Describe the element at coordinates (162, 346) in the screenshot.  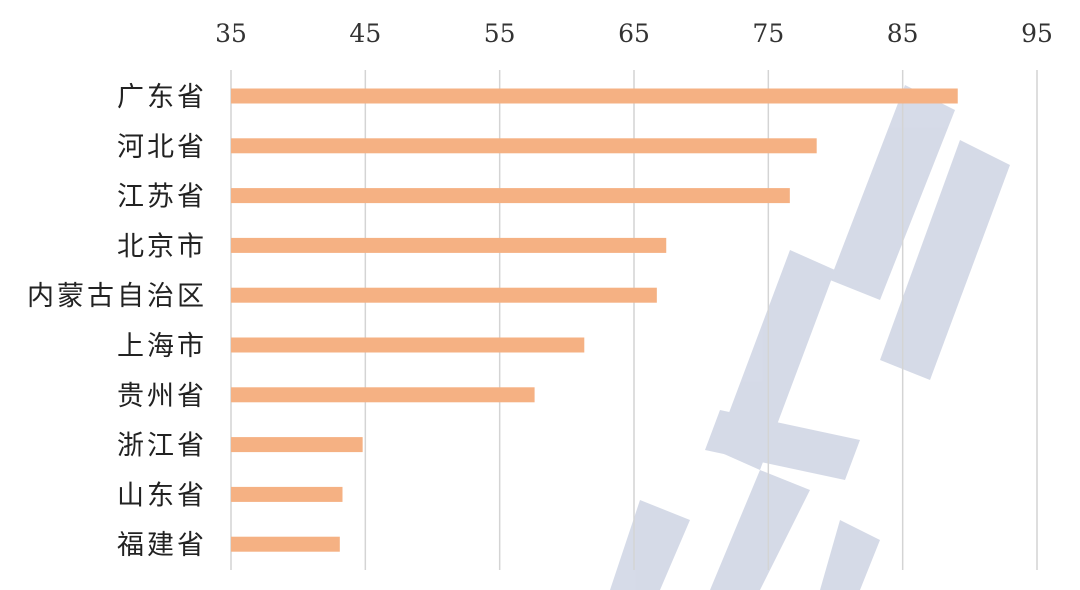
I see `category-label: 上海市` at that location.